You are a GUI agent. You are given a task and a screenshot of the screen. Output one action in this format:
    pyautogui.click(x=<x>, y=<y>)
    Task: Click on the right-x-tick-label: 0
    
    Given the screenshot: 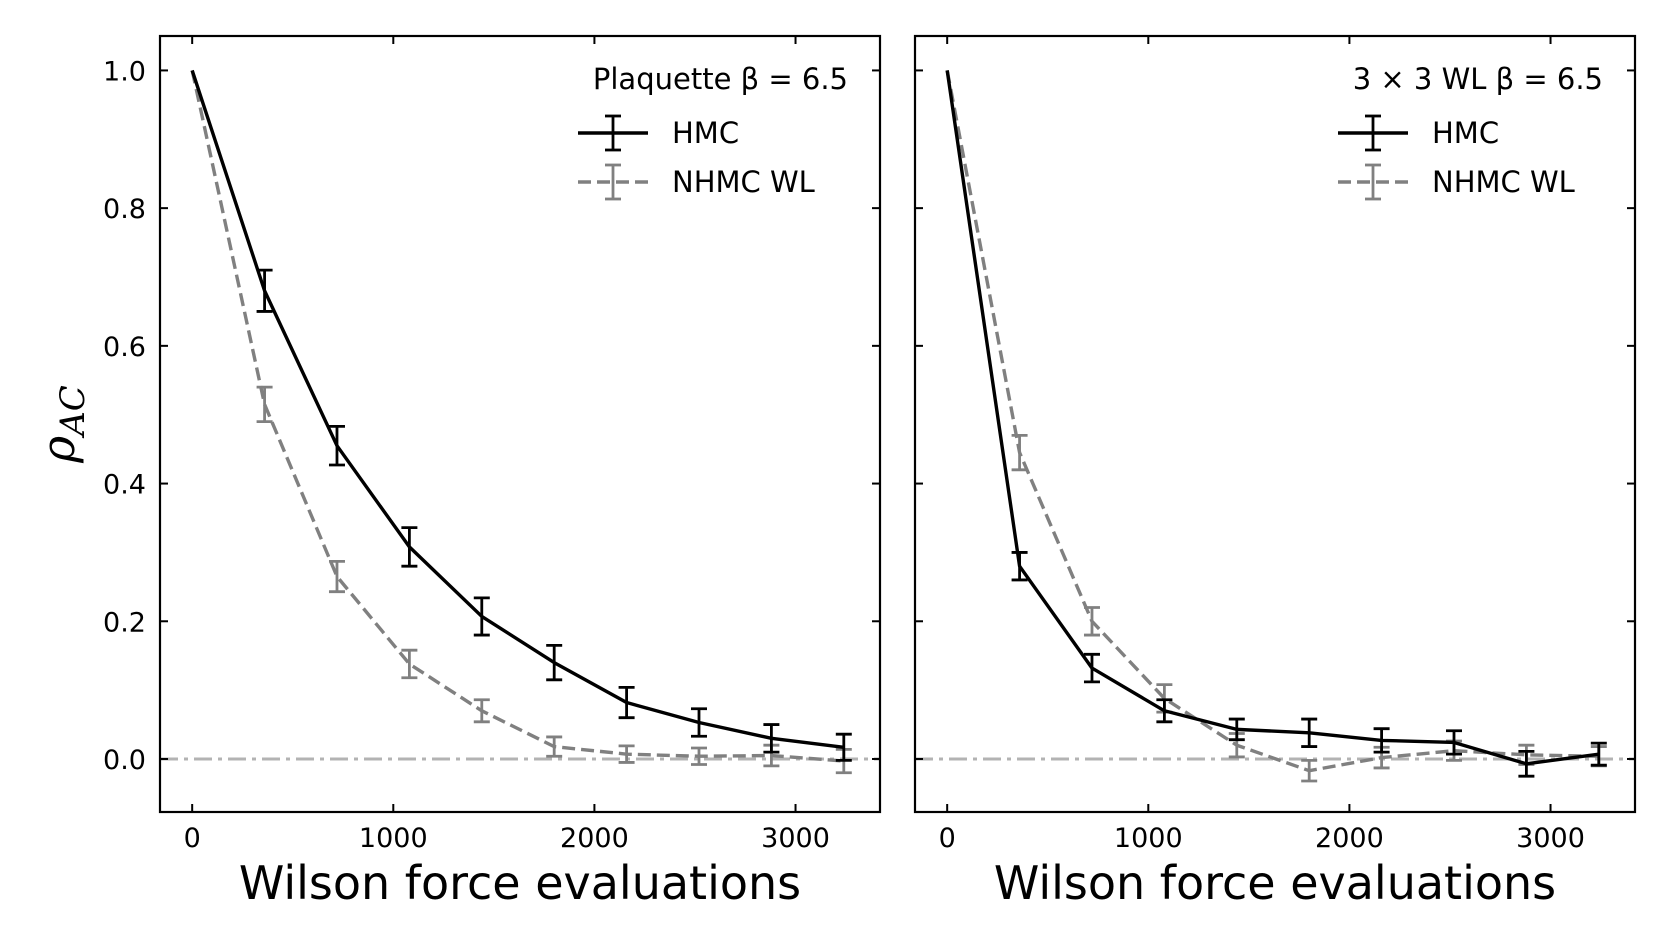 What is the action you would take?
    pyautogui.click(x=947, y=838)
    